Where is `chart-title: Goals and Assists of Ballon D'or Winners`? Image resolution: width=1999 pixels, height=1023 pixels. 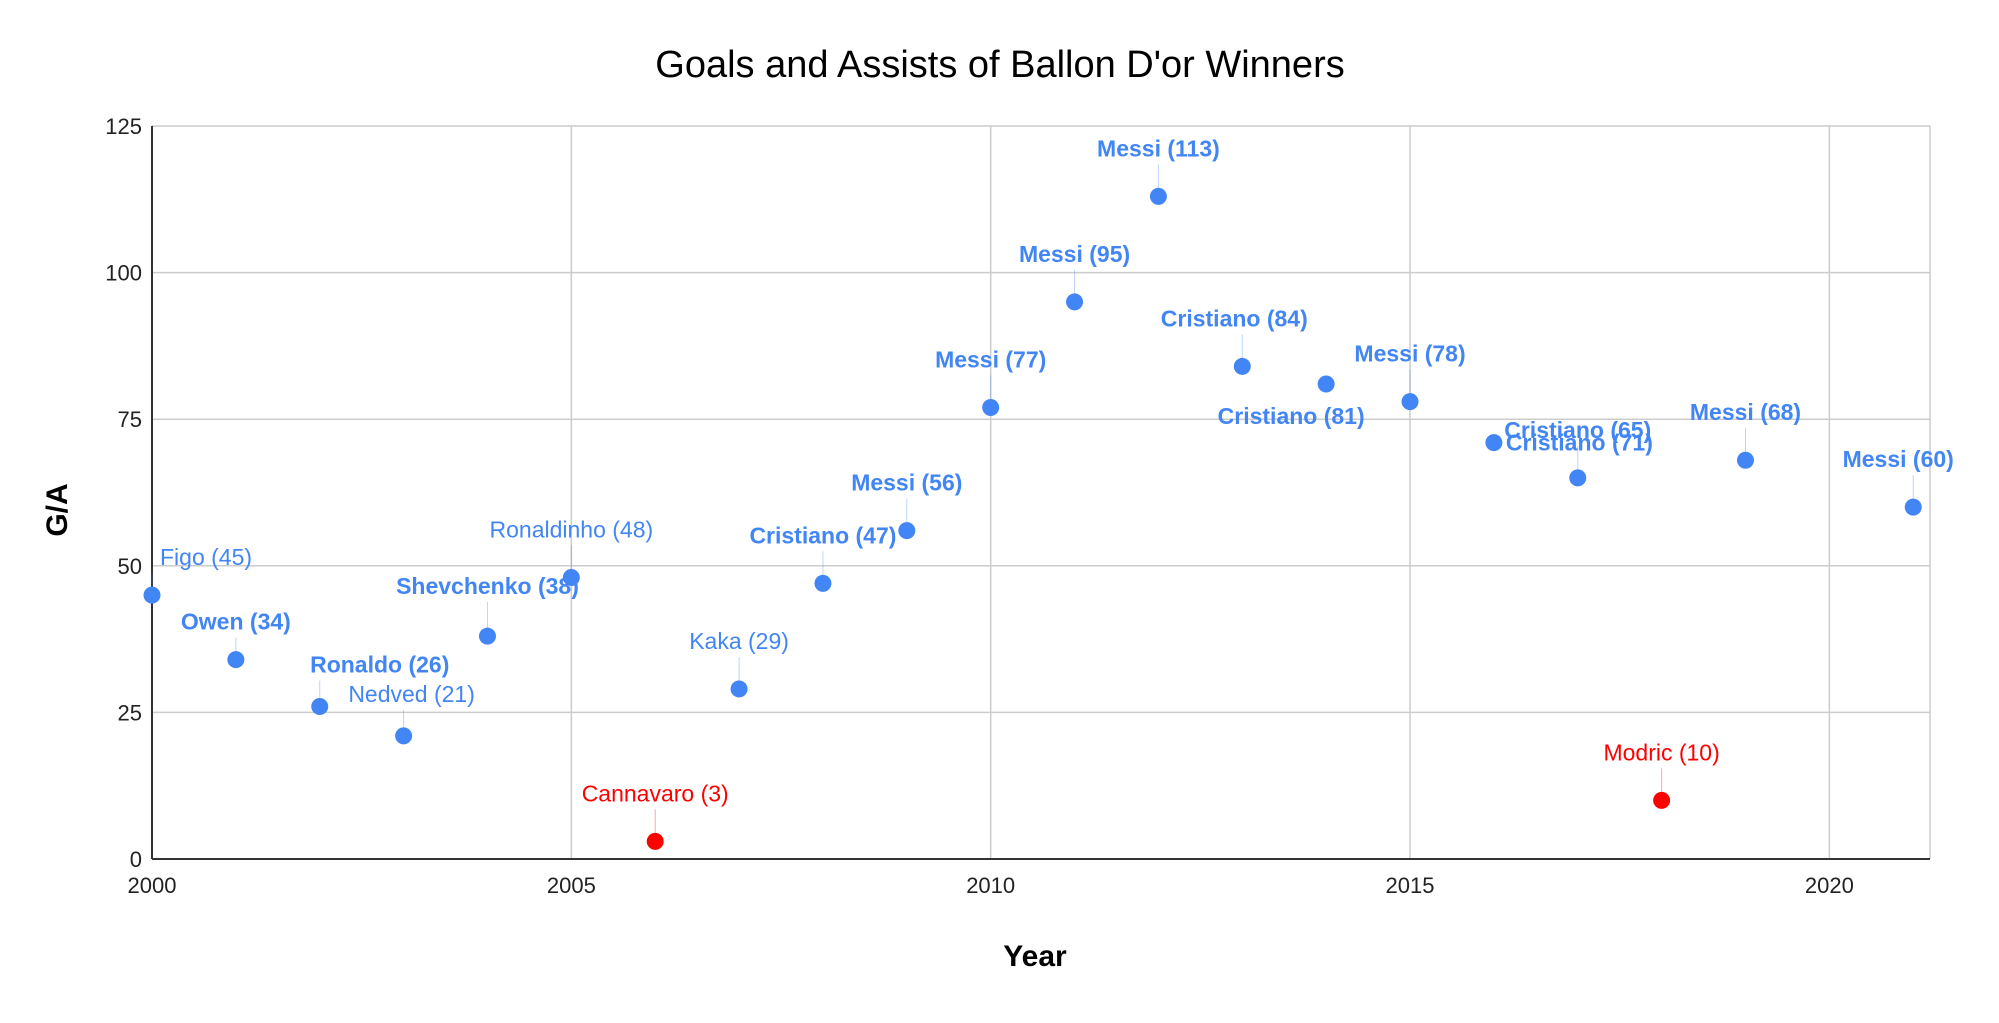
chart-title: Goals and Assists of Ballon D'or Winners is located at coordinates (1000, 65).